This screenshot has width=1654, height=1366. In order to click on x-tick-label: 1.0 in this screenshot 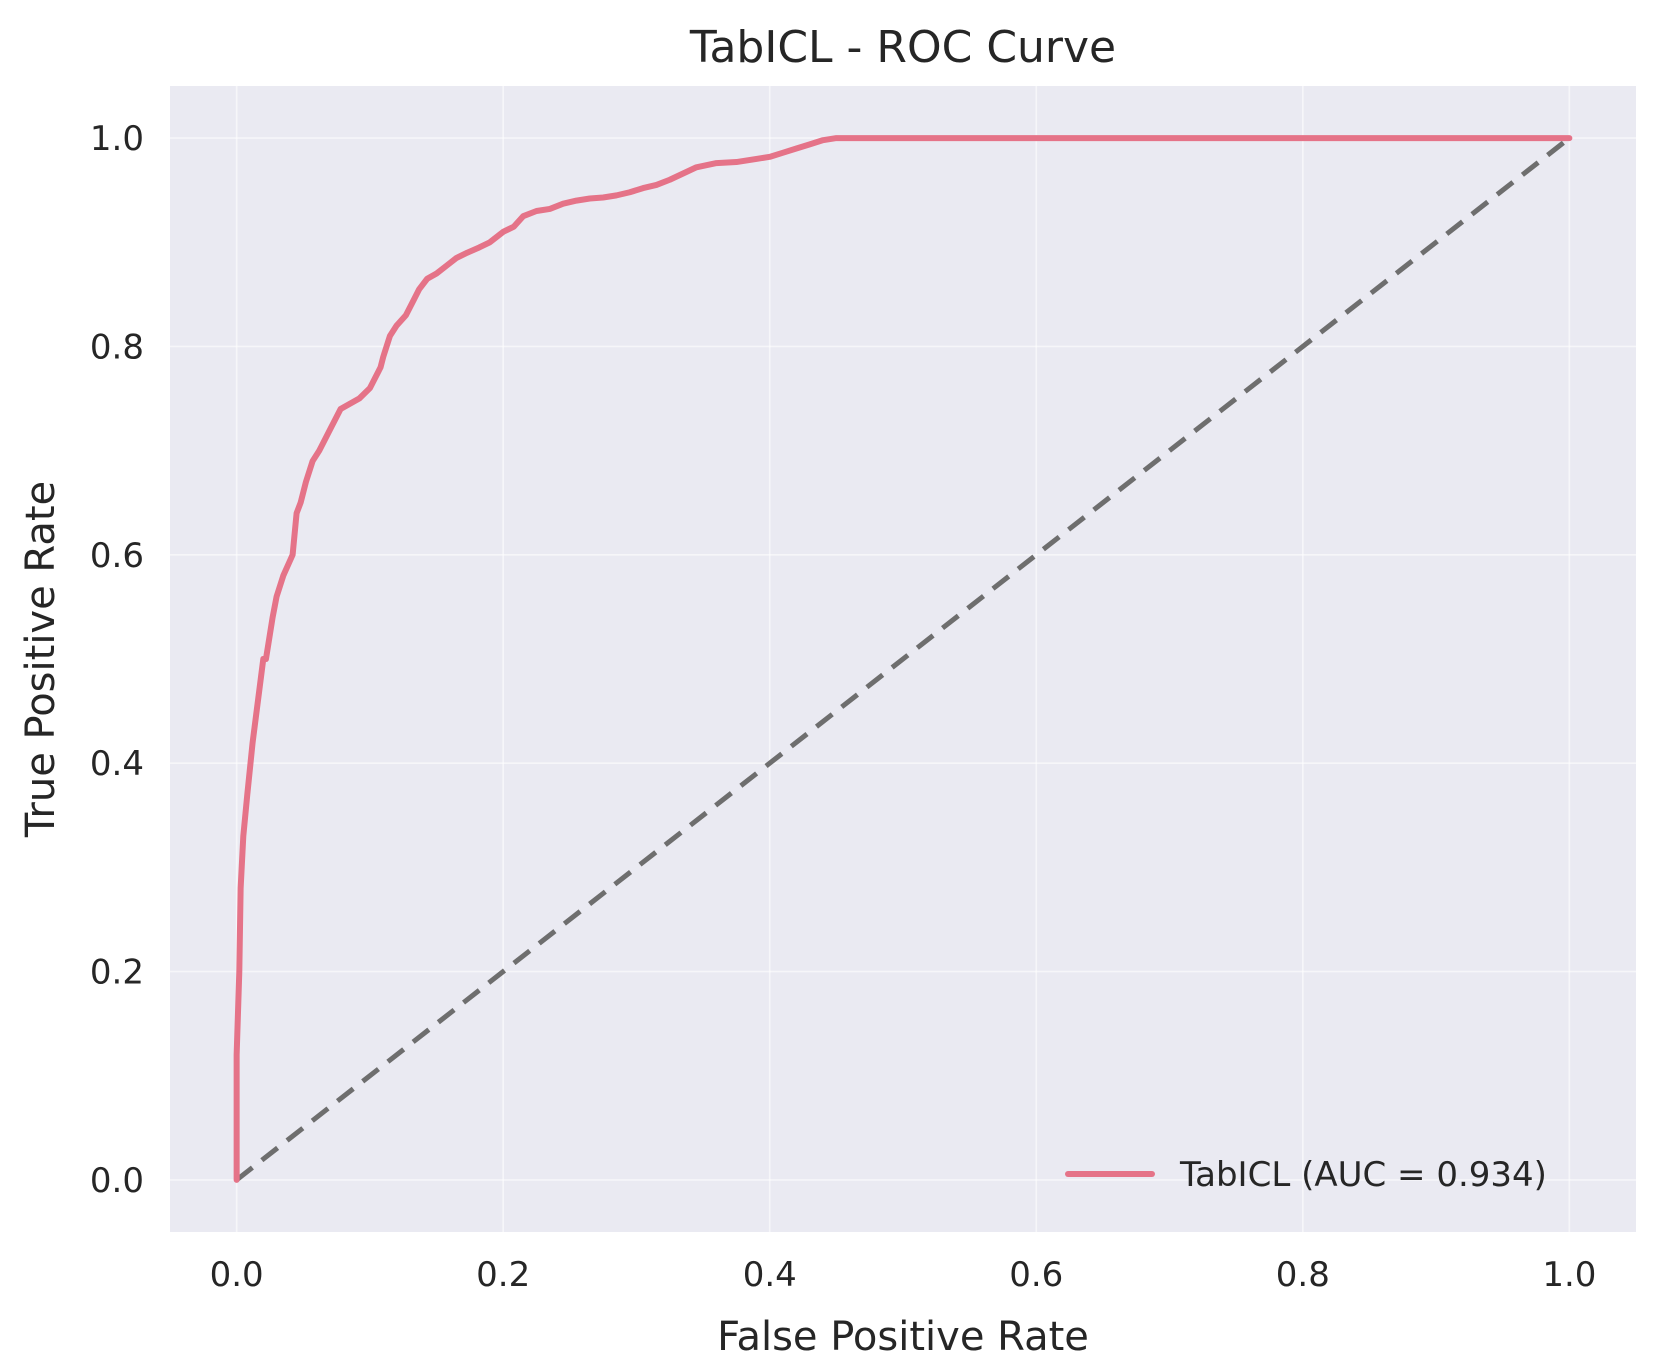, I will do `click(1569, 1275)`.